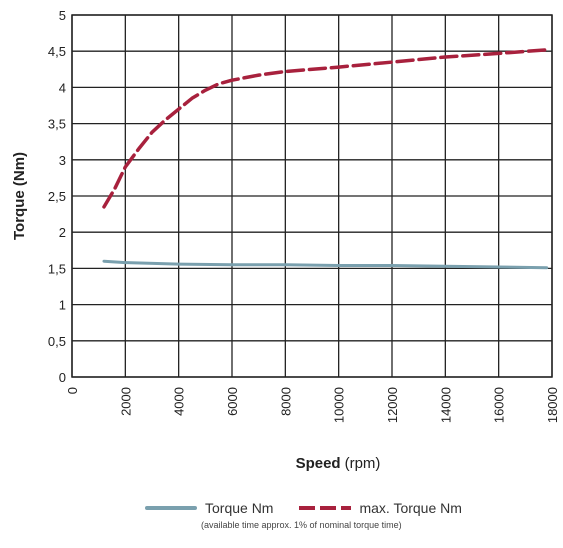 The image size is (563, 548). Describe the element at coordinates (392, 405) in the screenshot. I see `x-tick-label: 12000` at that location.